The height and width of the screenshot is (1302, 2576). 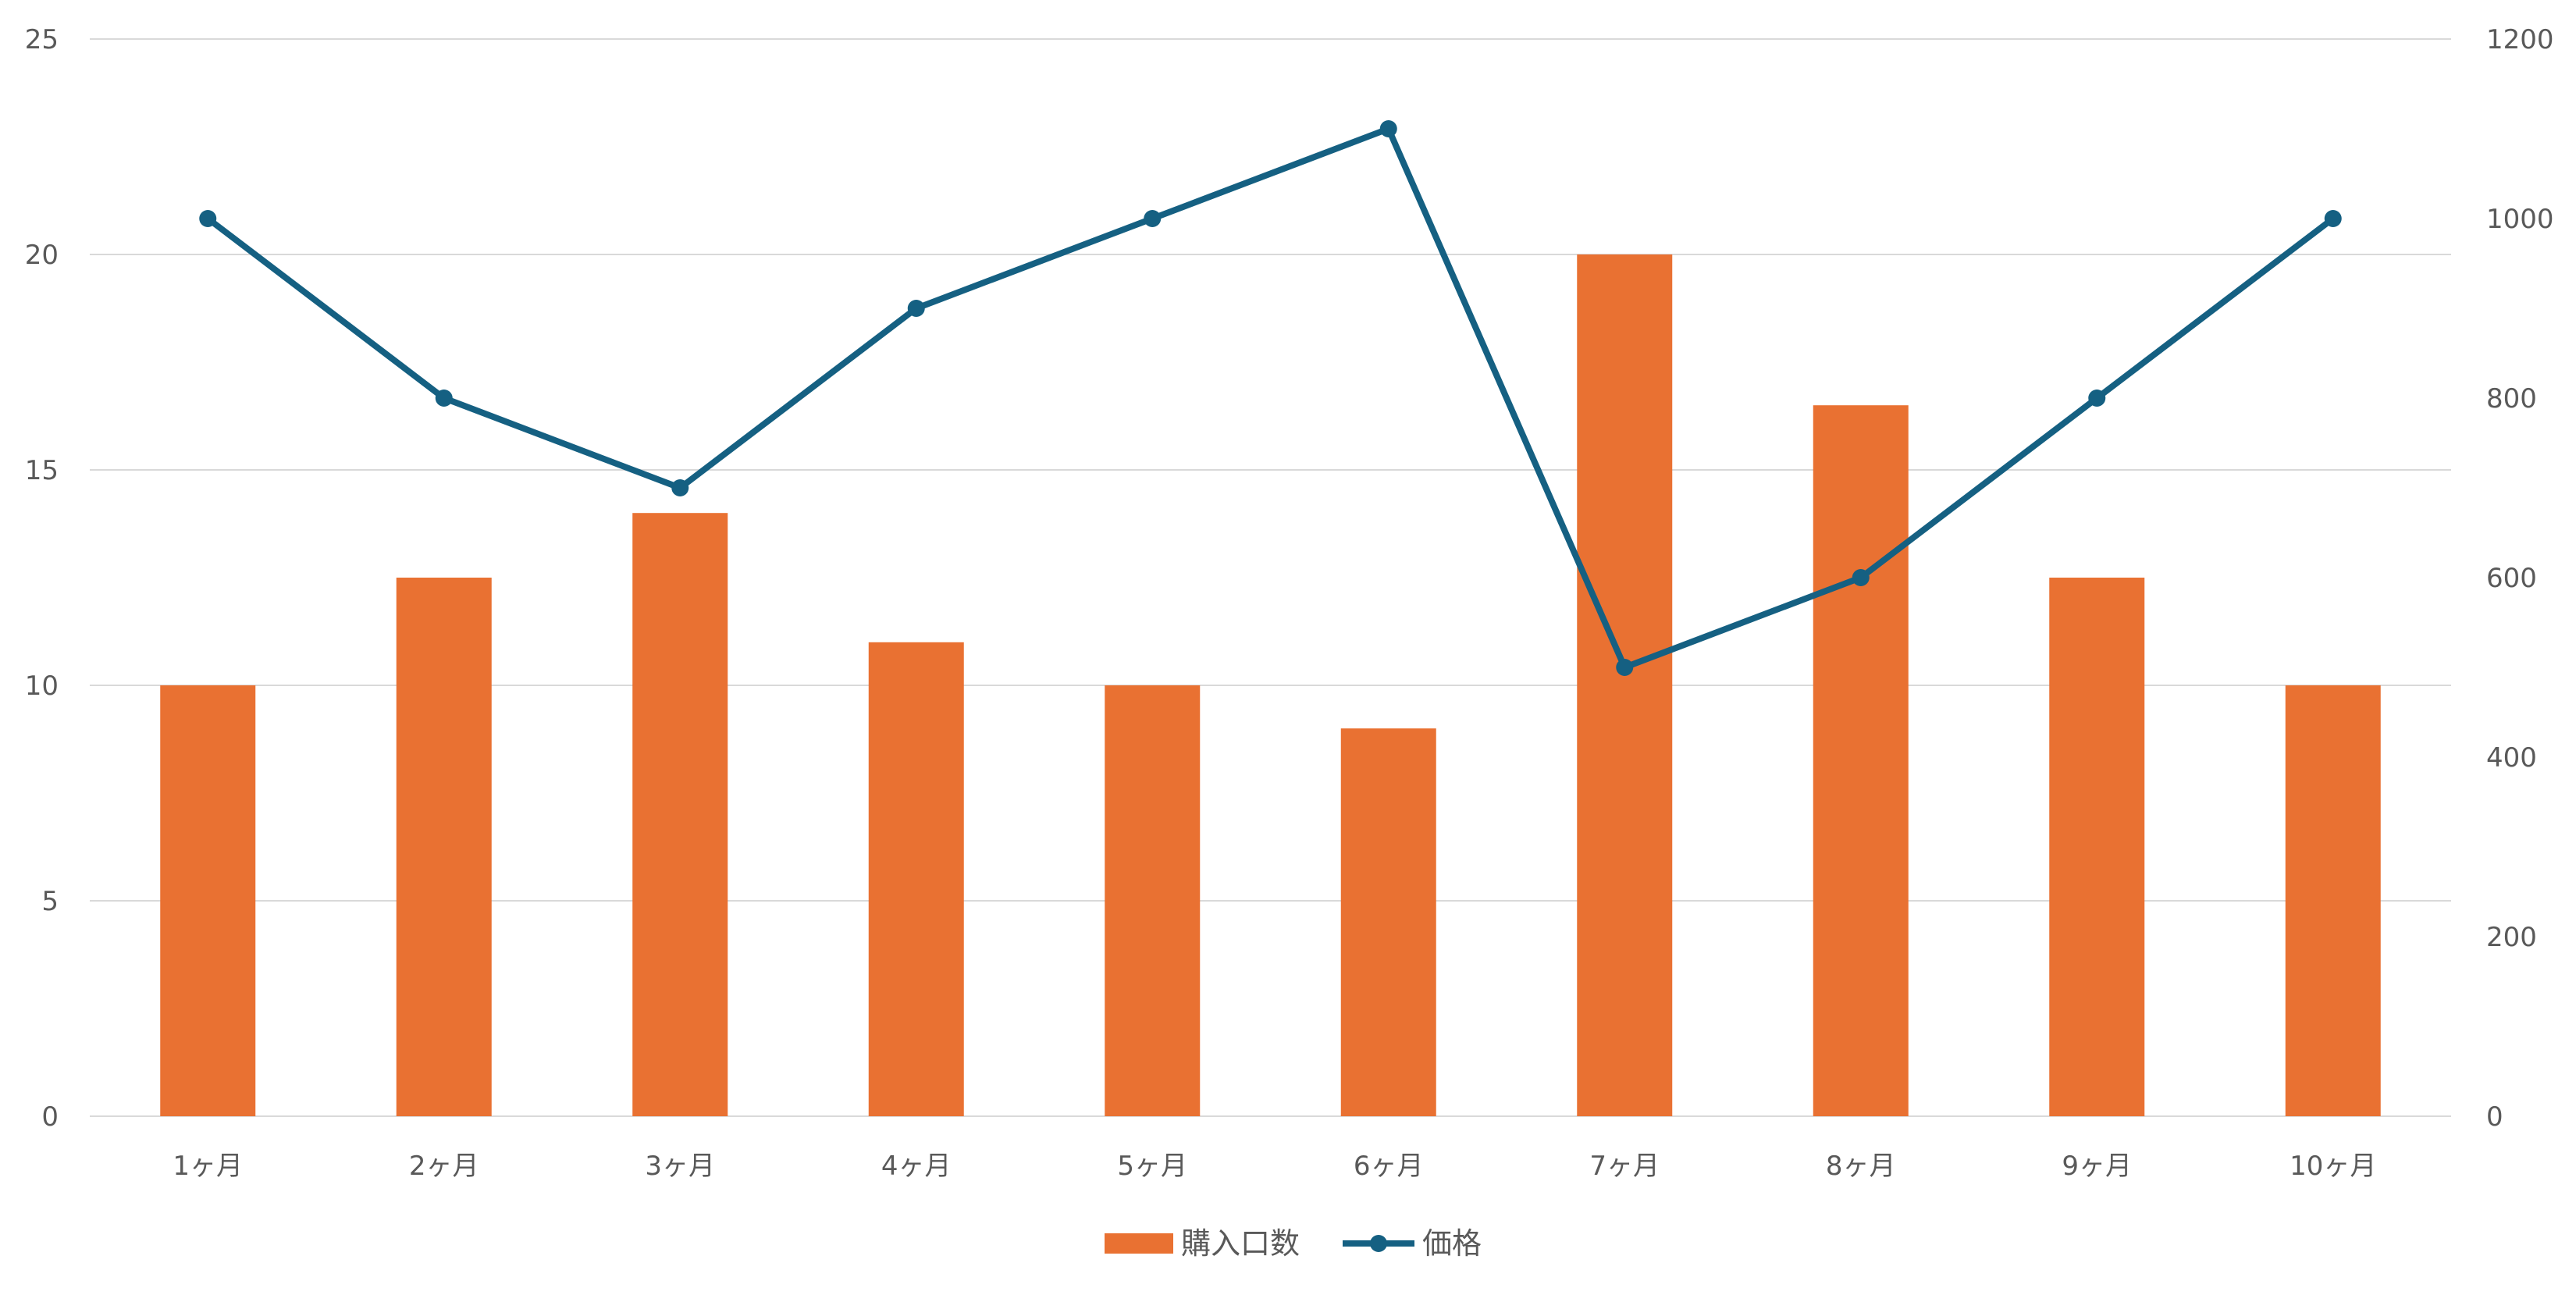 What do you see at coordinates (42, 470) in the screenshot?
I see `y-tick-label-left: 15` at bounding box center [42, 470].